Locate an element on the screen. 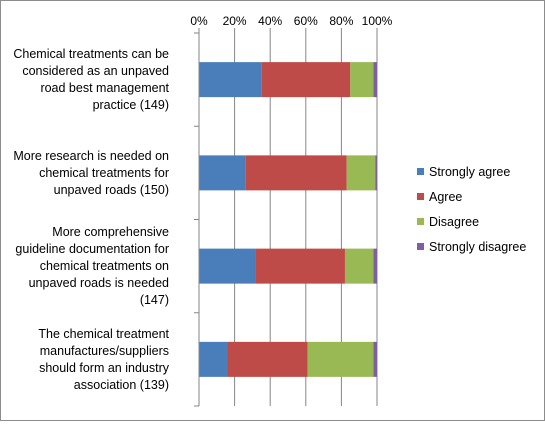 Image resolution: width=545 pixels, height=425 pixels. category-label-line: considered as an unpaved is located at coordinates (95, 71).